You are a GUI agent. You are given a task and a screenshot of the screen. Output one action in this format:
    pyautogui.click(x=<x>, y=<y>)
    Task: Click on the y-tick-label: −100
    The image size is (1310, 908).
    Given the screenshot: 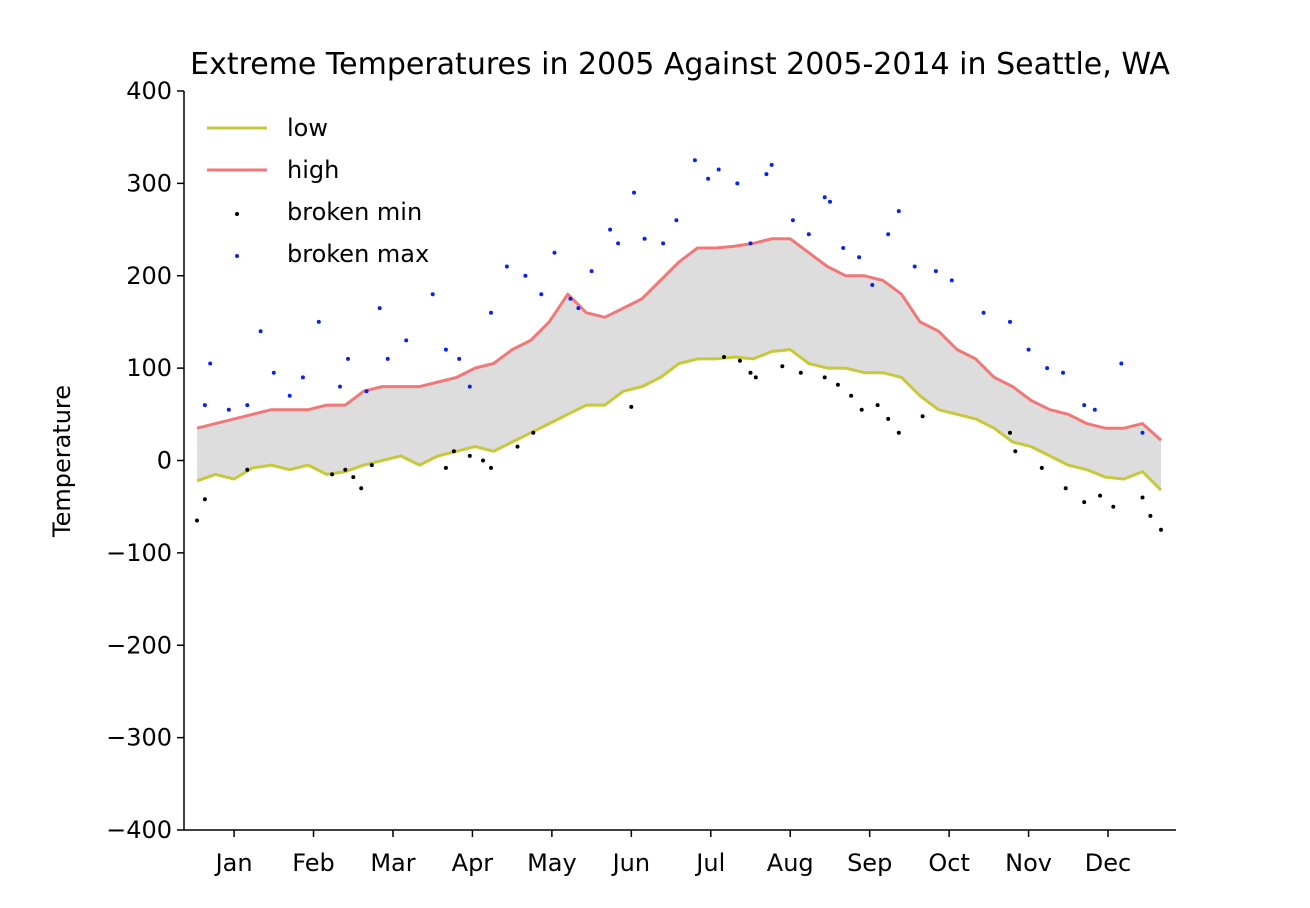 What is the action you would take?
    pyautogui.click(x=139, y=553)
    